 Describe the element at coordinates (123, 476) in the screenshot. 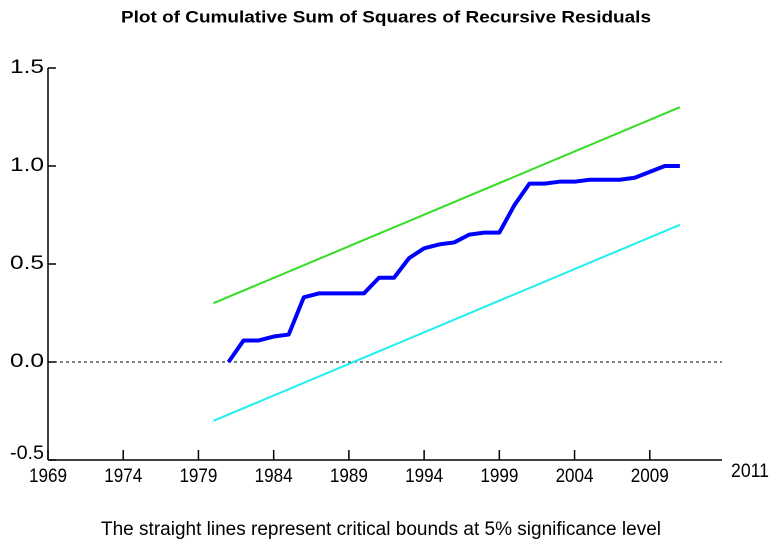

I see `x-tick-label: 1974` at that location.